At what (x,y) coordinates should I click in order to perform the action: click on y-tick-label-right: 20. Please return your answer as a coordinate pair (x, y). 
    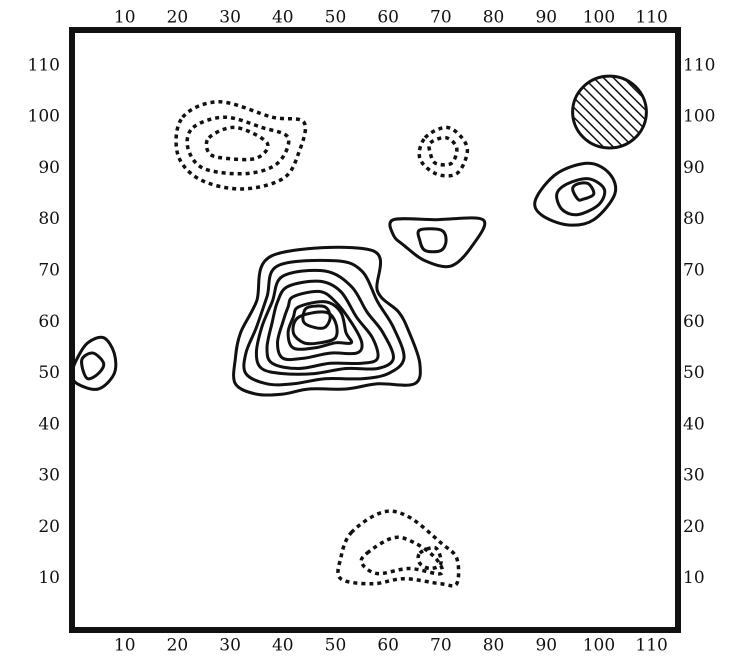
    Looking at the image, I should click on (694, 527).